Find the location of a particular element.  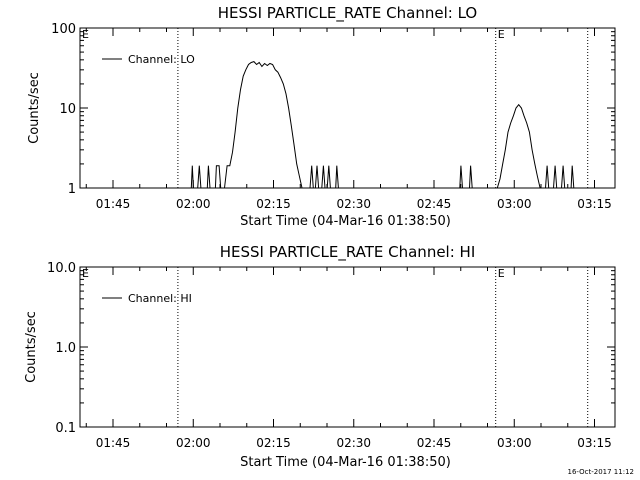

legend-label: Channel: LO is located at coordinates (161, 59).